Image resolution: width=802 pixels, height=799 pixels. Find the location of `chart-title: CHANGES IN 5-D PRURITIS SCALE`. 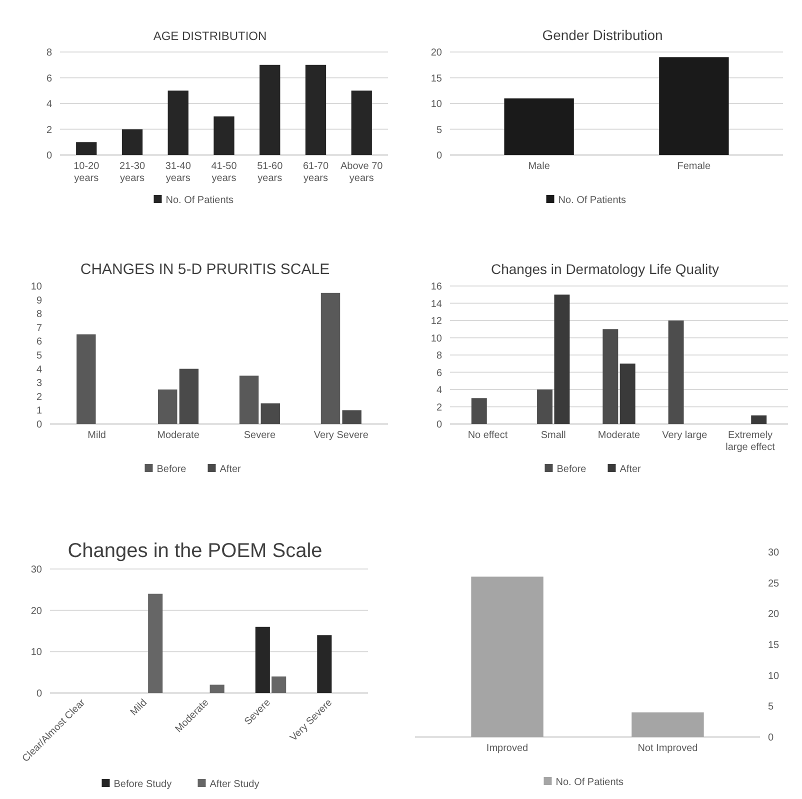

chart-title: CHANGES IN 5-D PRURITIS SCALE is located at coordinates (205, 269).